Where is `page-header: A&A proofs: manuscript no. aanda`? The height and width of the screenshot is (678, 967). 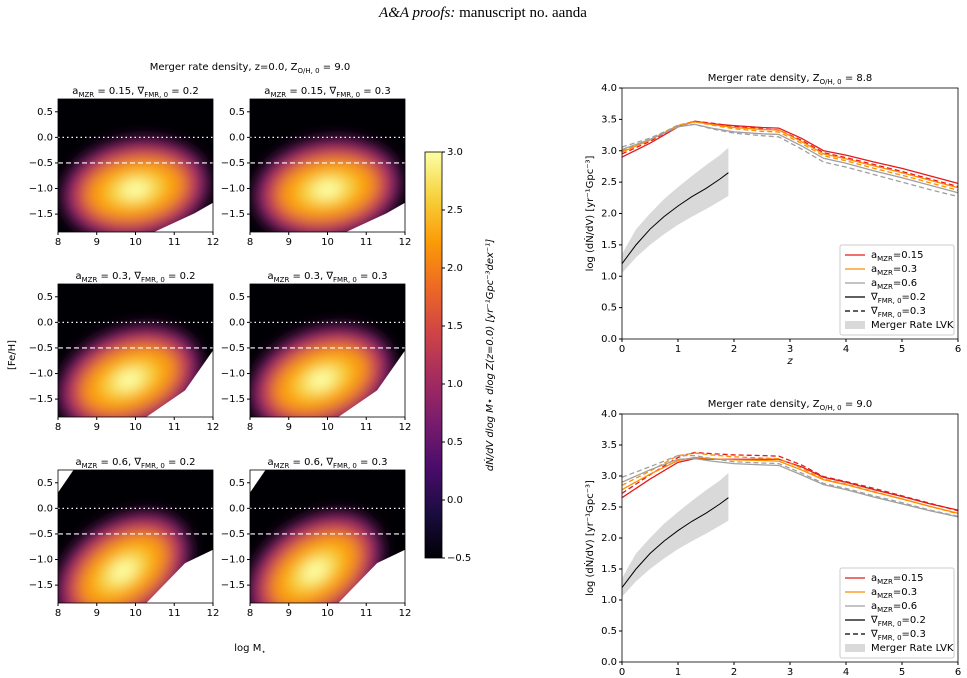 page-header: A&A proofs: manuscript no. aanda is located at coordinates (482, 13).